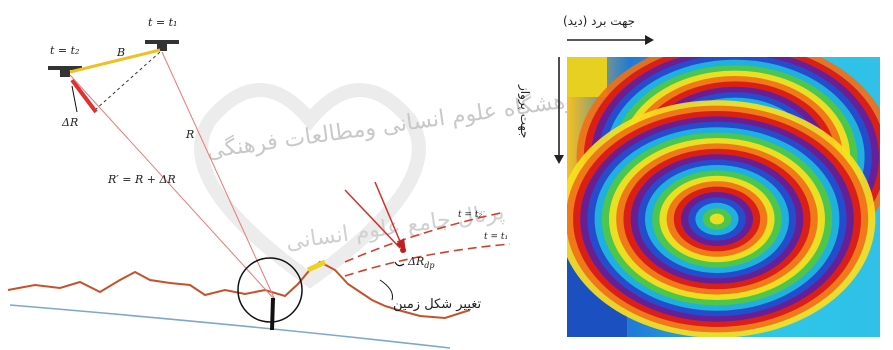 This screenshot has height=350, width=893. I want to click on label-t-t2: t = t₂, so click(65, 50).